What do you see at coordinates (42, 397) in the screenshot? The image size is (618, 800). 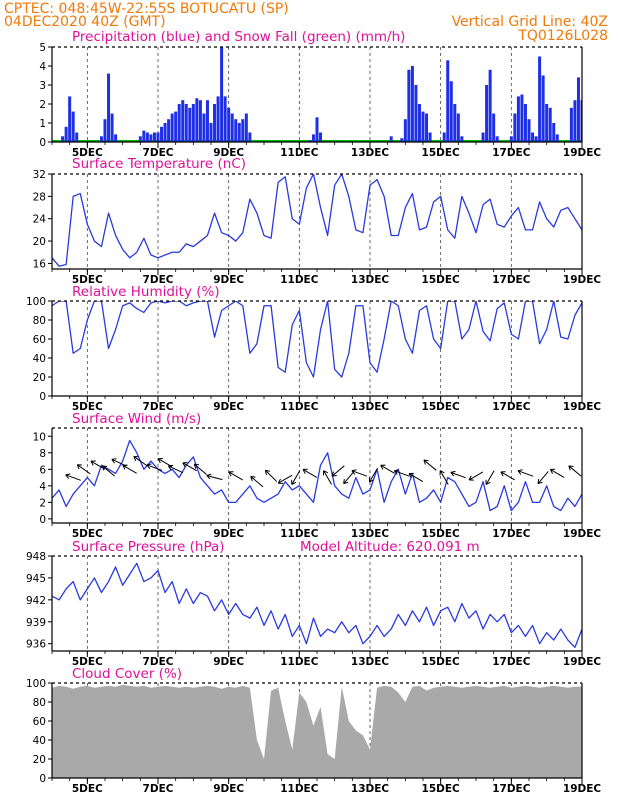 I see `humidity-ytick-label: 0` at bounding box center [42, 397].